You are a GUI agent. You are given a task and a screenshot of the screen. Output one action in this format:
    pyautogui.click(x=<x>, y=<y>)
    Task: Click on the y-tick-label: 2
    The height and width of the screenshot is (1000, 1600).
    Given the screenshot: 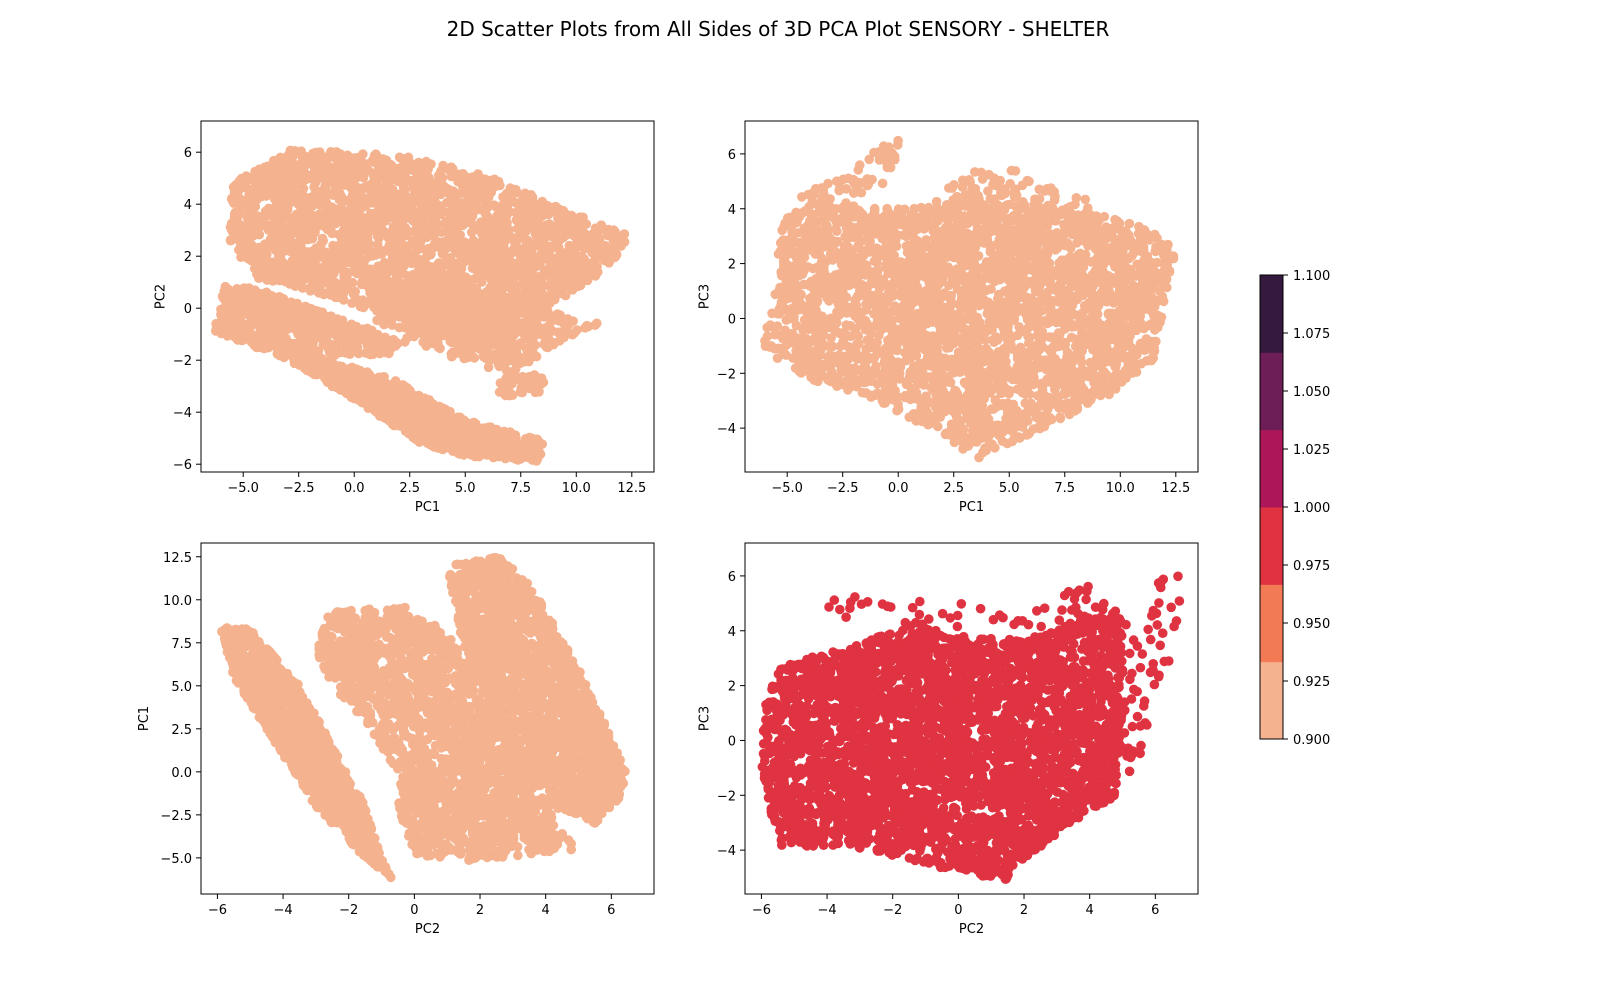 What is the action you would take?
    pyautogui.click(x=188, y=257)
    